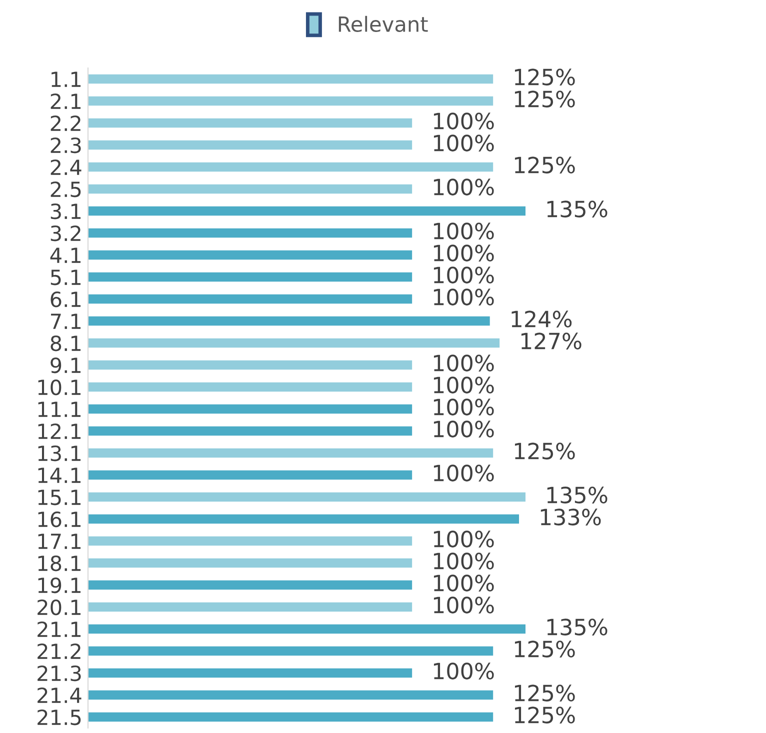  What do you see at coordinates (66, 167) in the screenshot?
I see `y-tick-label: 2.4` at bounding box center [66, 167].